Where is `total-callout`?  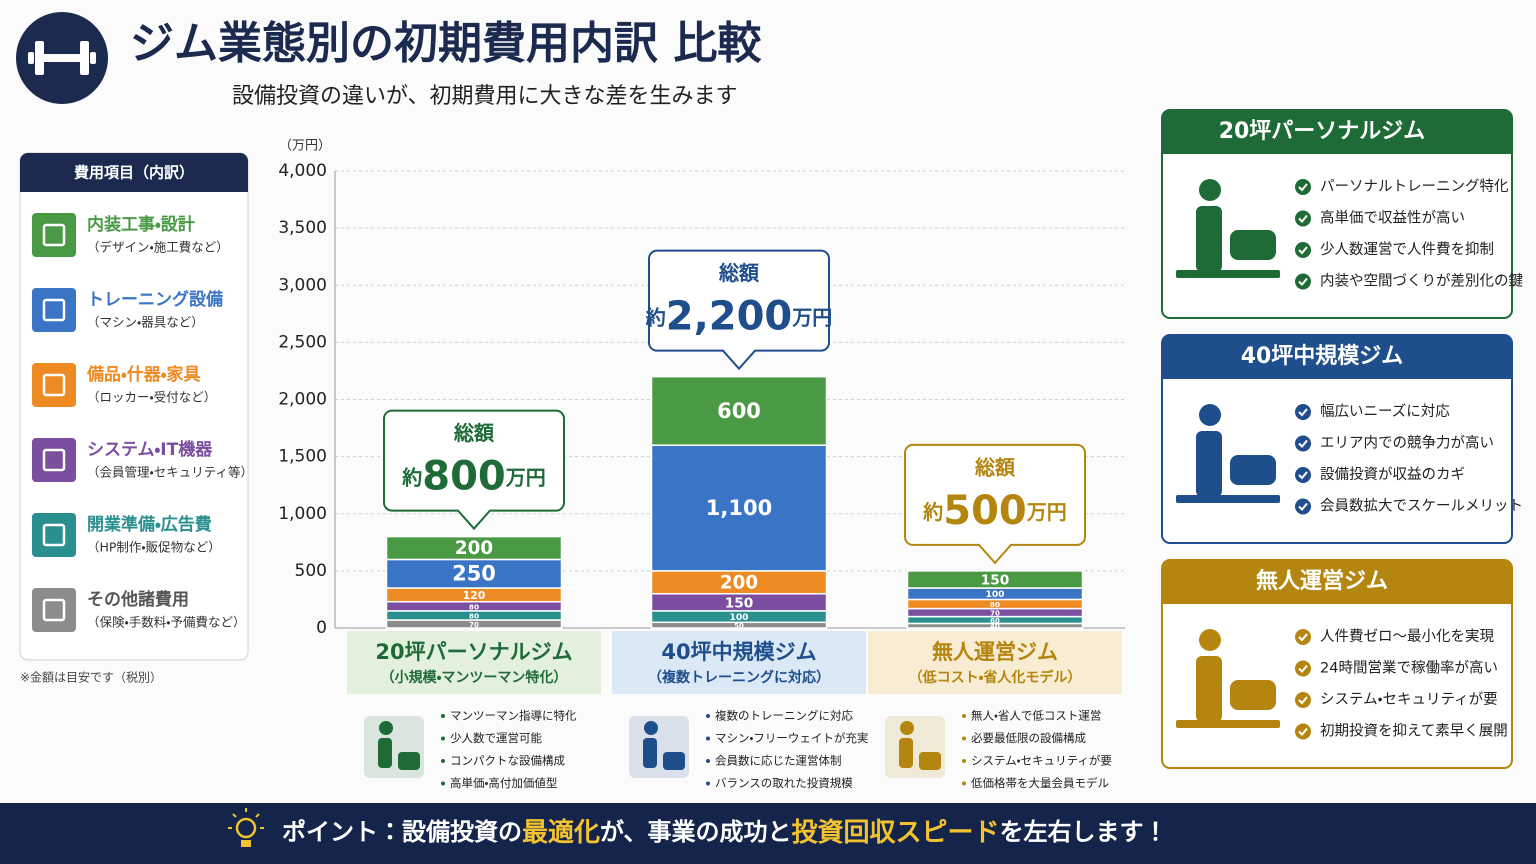 total-callout is located at coordinates (474, 470).